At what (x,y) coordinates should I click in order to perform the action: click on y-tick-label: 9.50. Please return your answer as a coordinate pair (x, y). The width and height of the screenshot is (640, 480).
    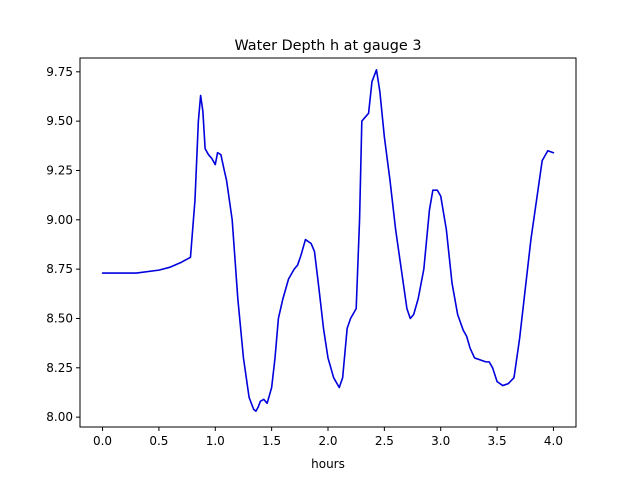
    Looking at the image, I should click on (59, 121).